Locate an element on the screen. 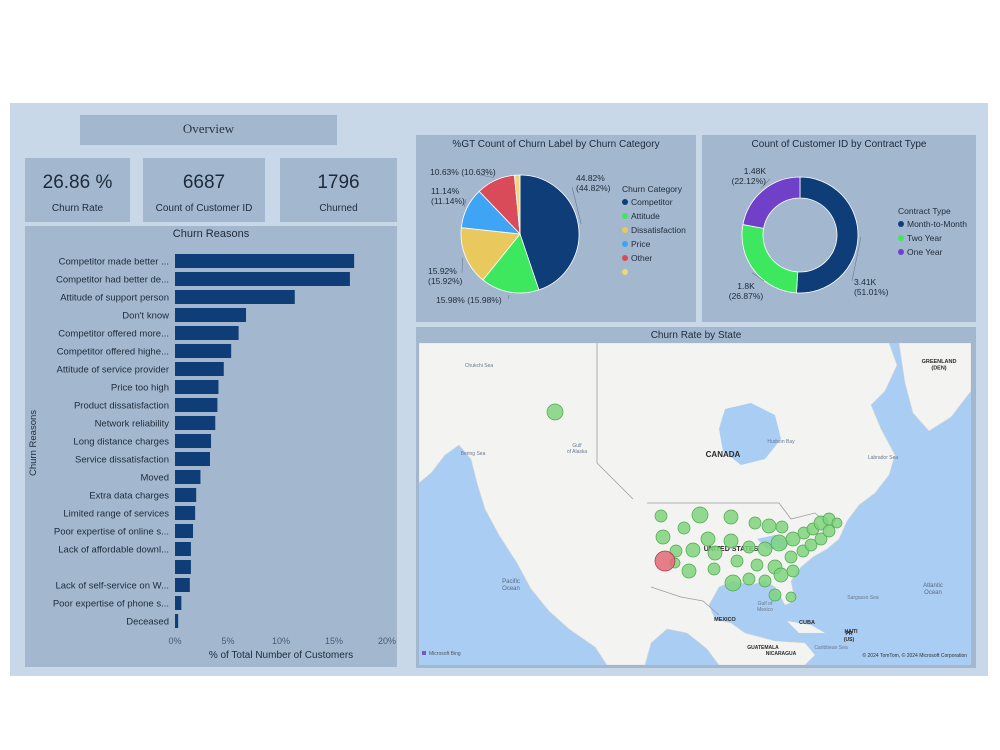 The width and height of the screenshot is (1000, 750). x-axis-label: % of Total Number of Customers is located at coordinates (281, 655).